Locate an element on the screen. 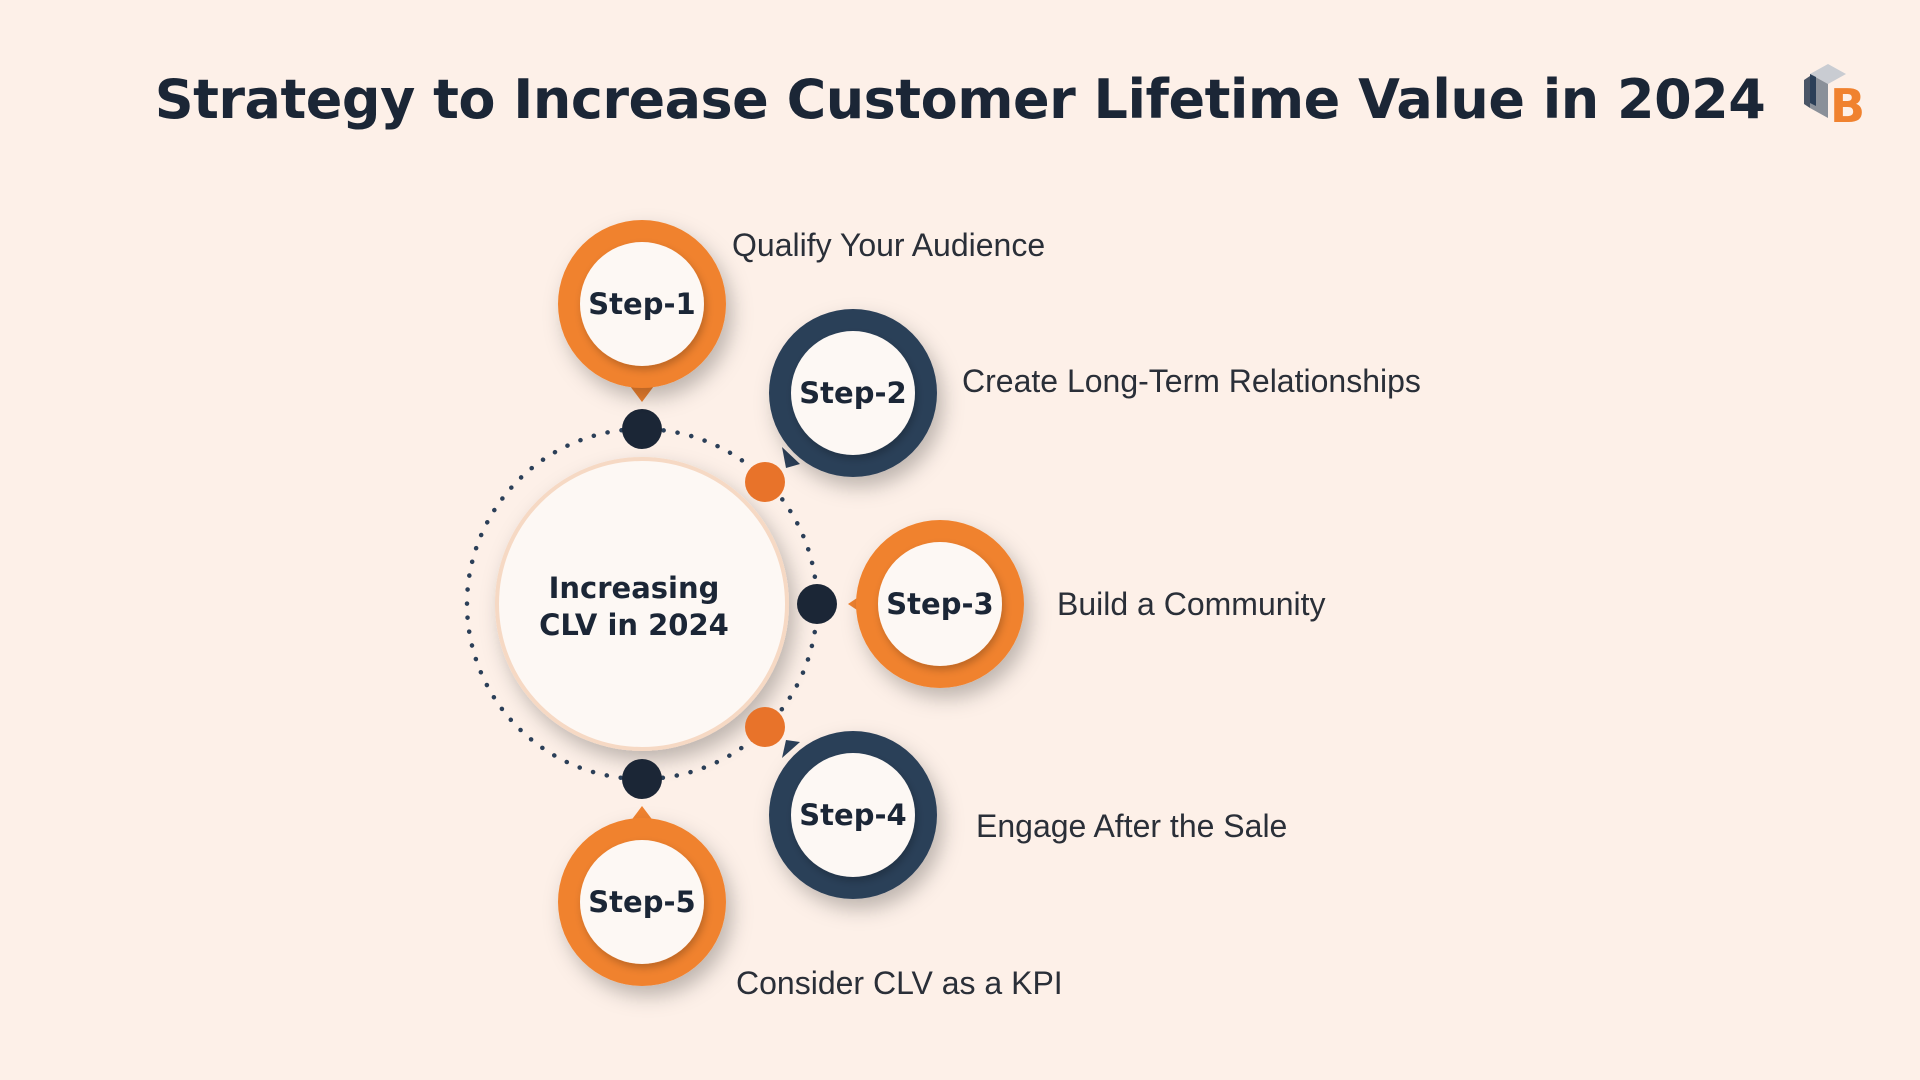 The image size is (1920, 1080). center-line-2: CLV in 2024 is located at coordinates (634, 625).